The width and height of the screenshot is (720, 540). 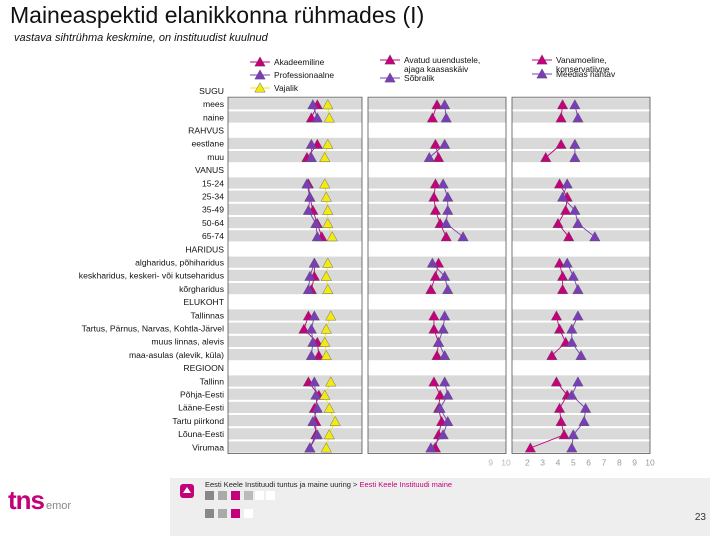 What do you see at coordinates (419, 78) in the screenshot?
I see `legend-label: Sõbralik` at bounding box center [419, 78].